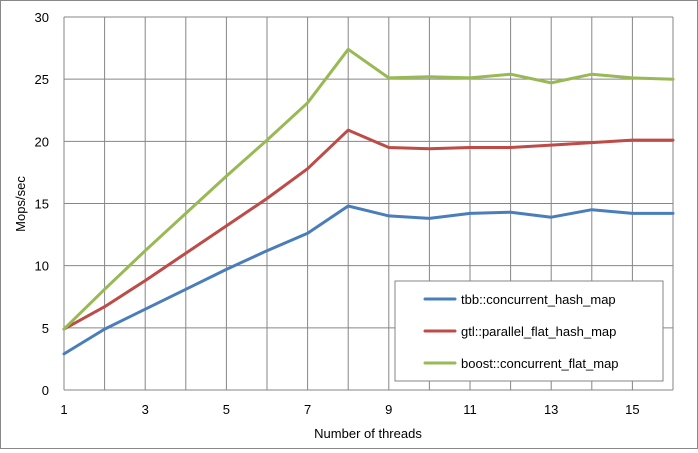 Image resolution: width=698 pixels, height=453 pixels. I want to click on legend-label-3: boost::concurrent_flat_map, so click(540, 363).